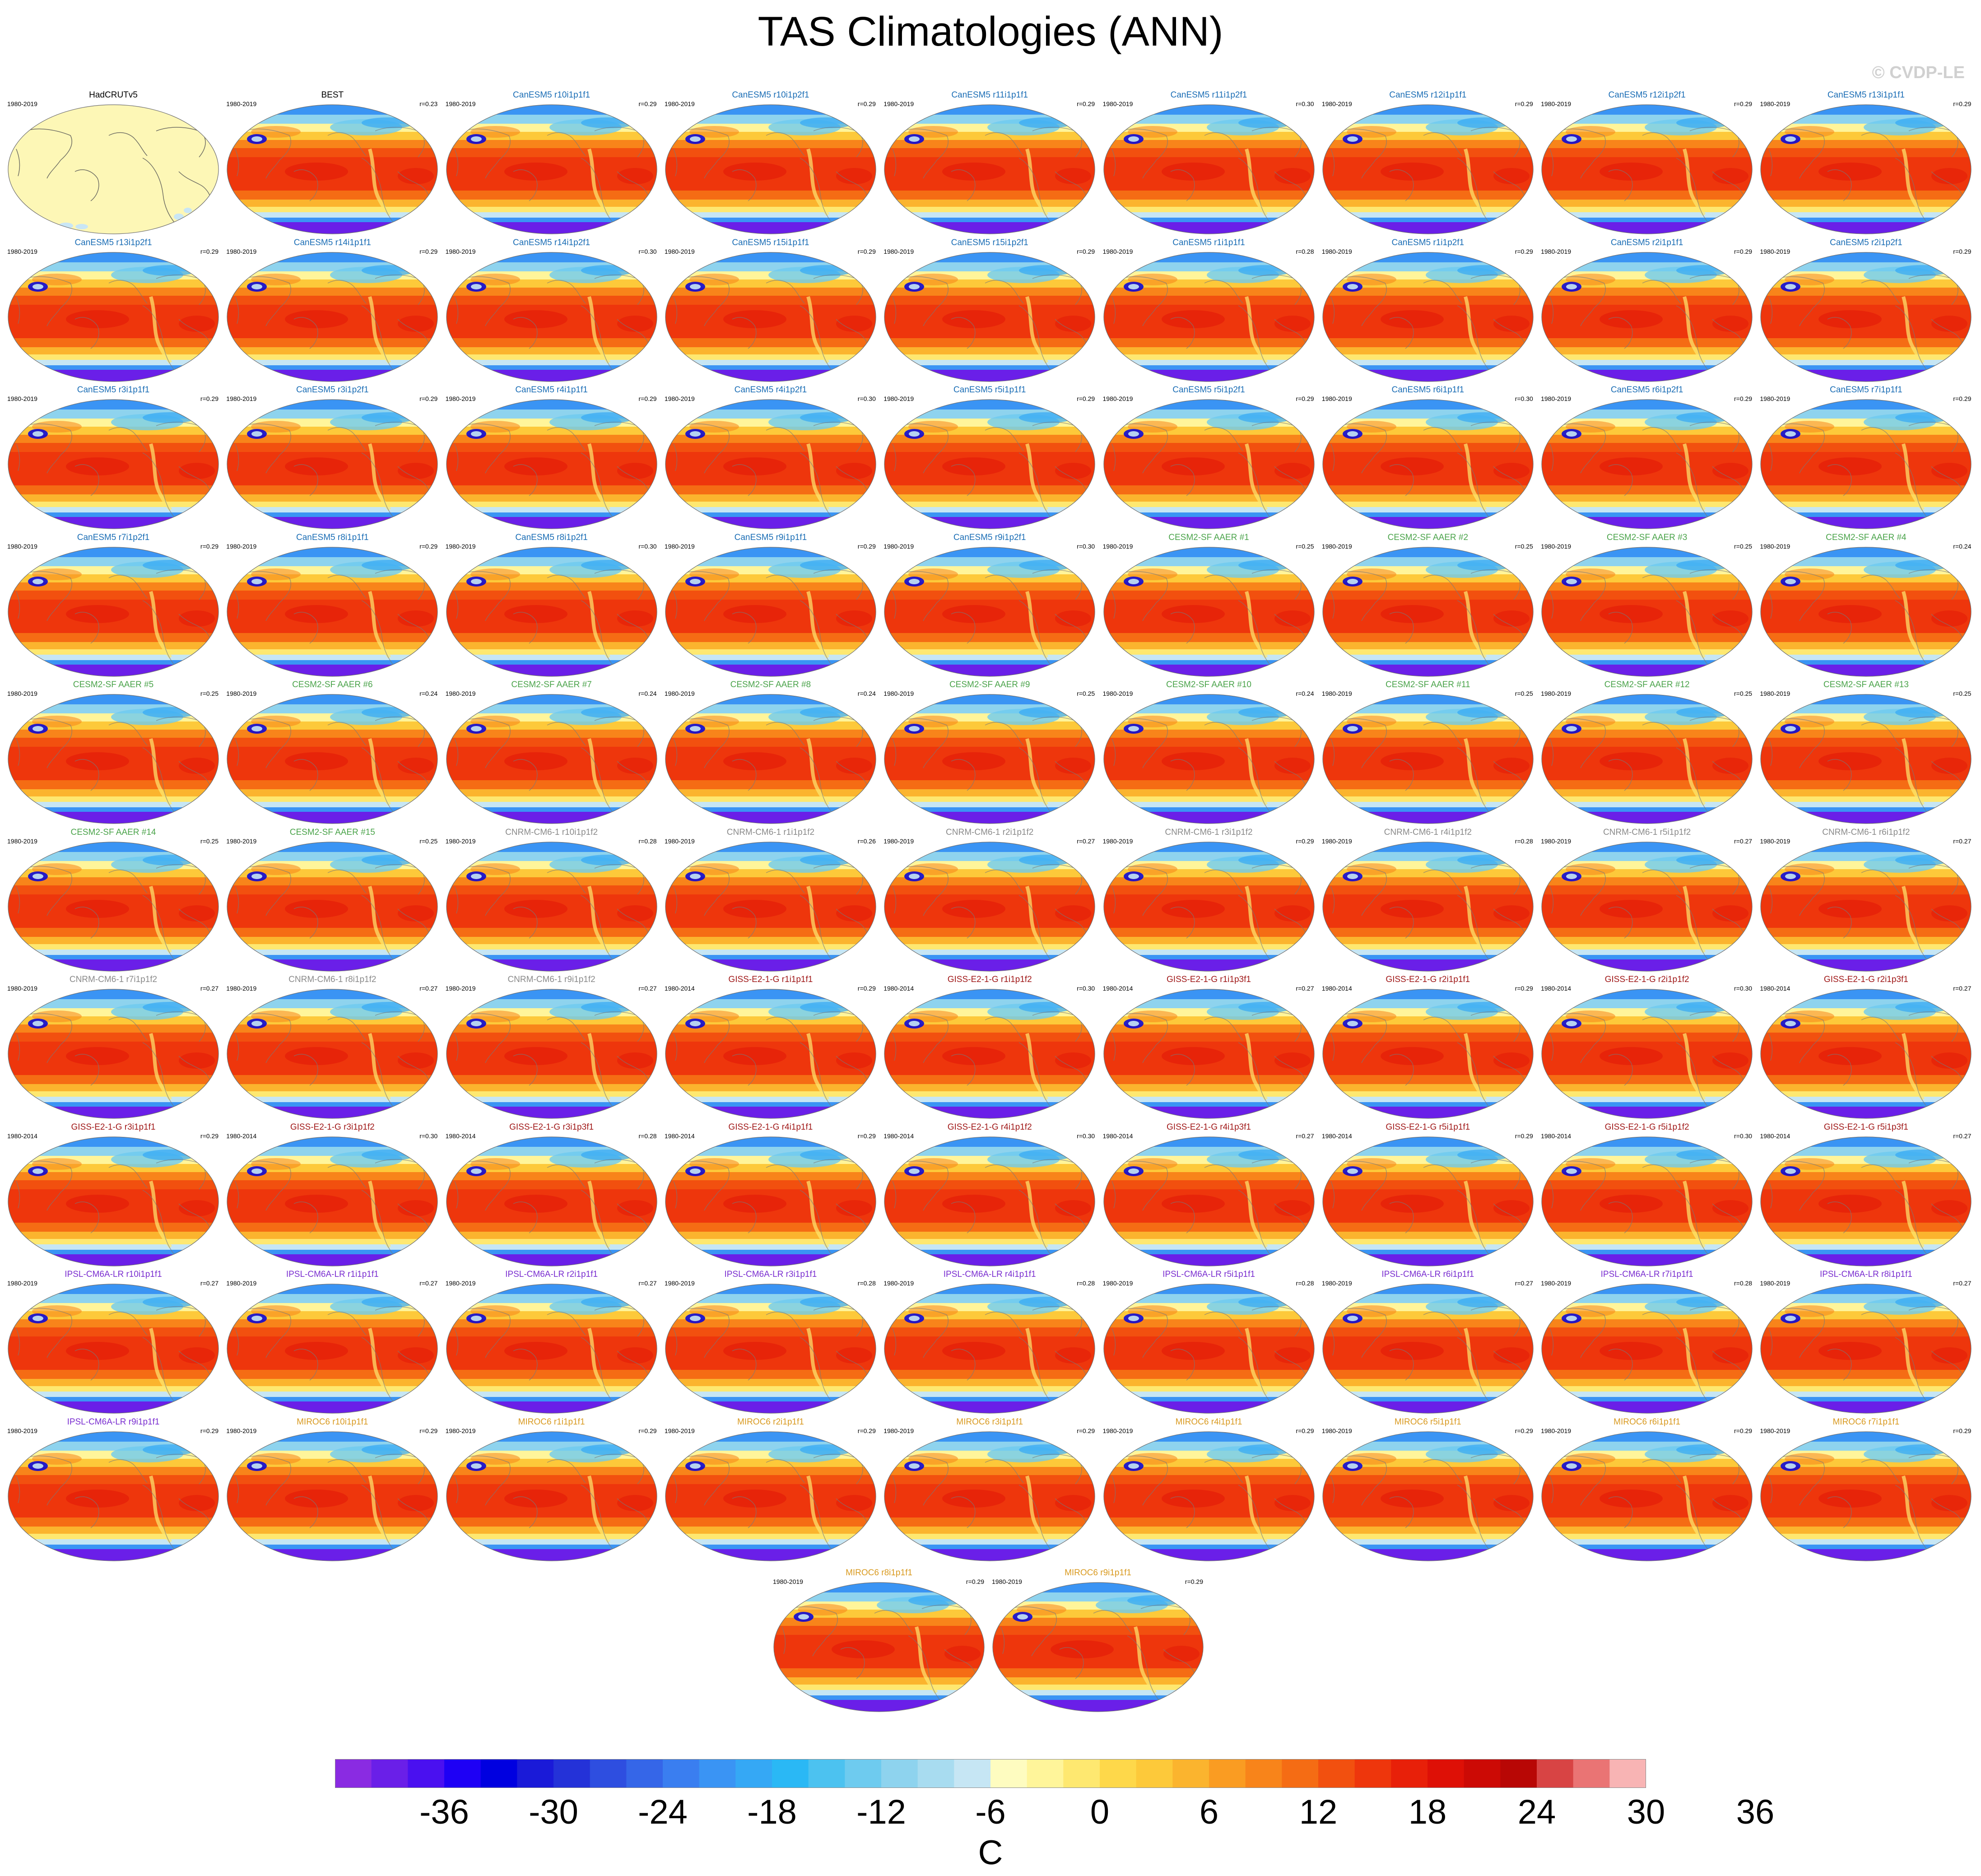  What do you see at coordinates (1647, 1491) in the screenshot?
I see `map-panel: MIROC6 r6i1p1f1 1980-2019 r=0.29` at bounding box center [1647, 1491].